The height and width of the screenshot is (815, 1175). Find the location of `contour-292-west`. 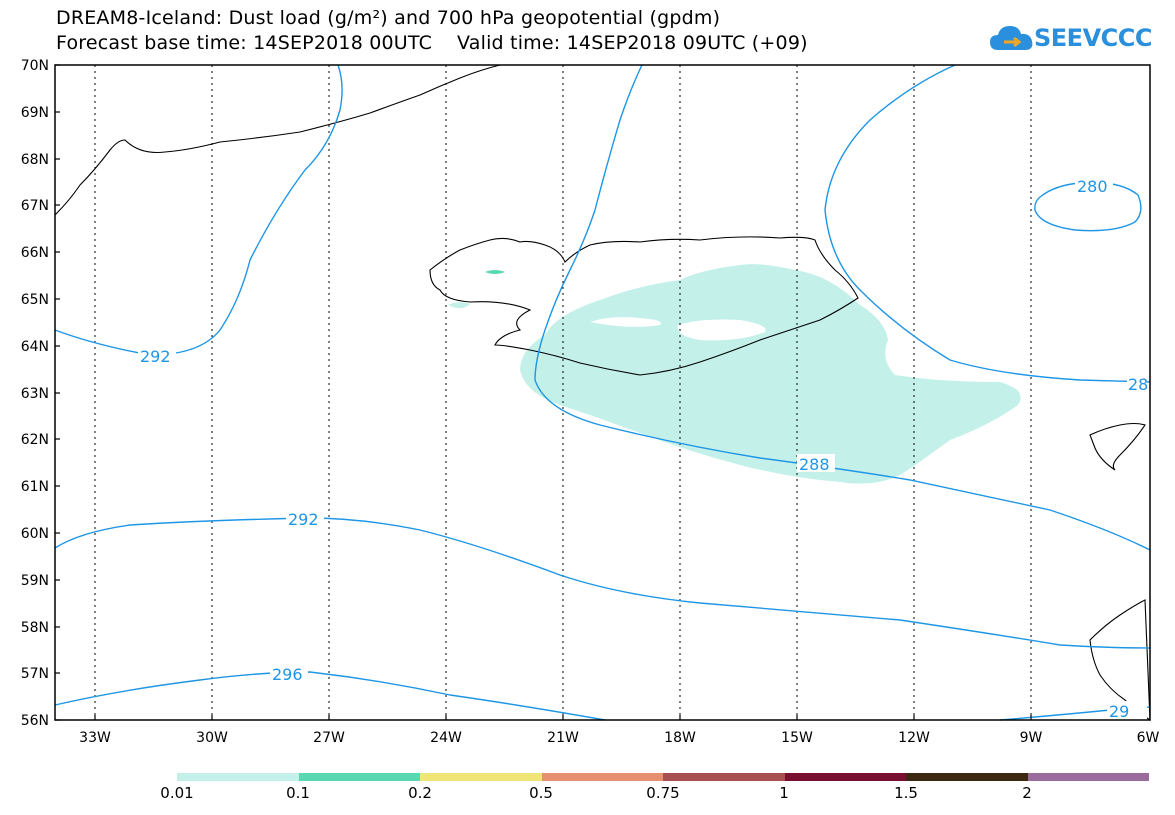

contour-292-west is located at coordinates (198, 210).